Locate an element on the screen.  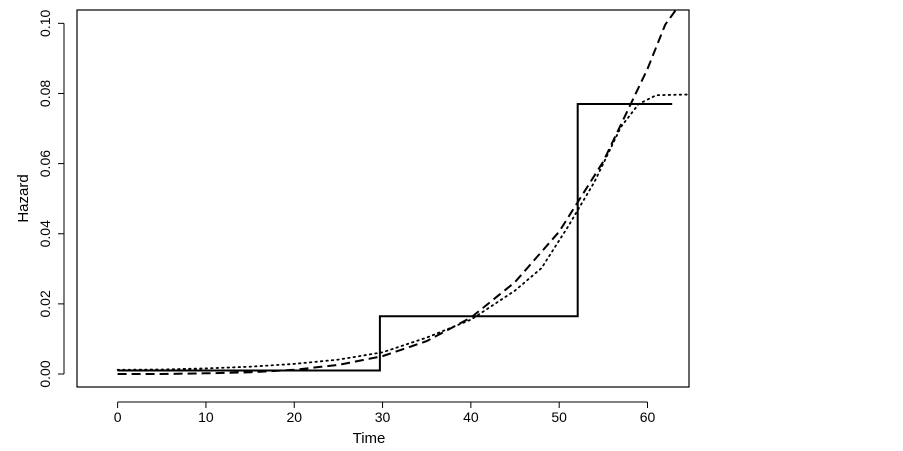
y-tick-label: 0.06 is located at coordinates (45, 163).